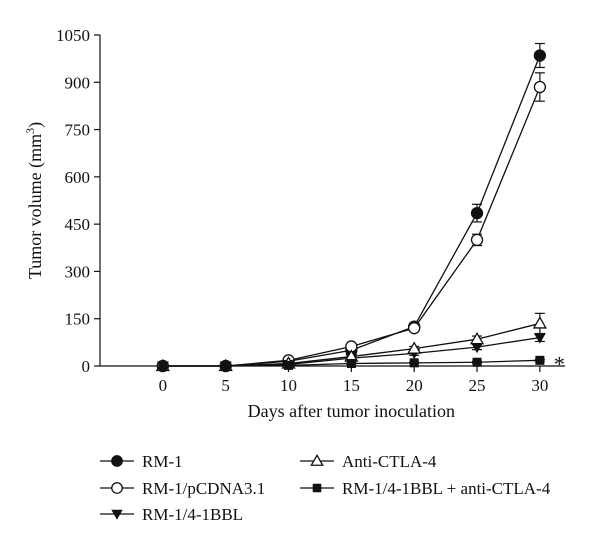  I want to click on legend-label: Anti-CTLA-4, so click(389, 461).